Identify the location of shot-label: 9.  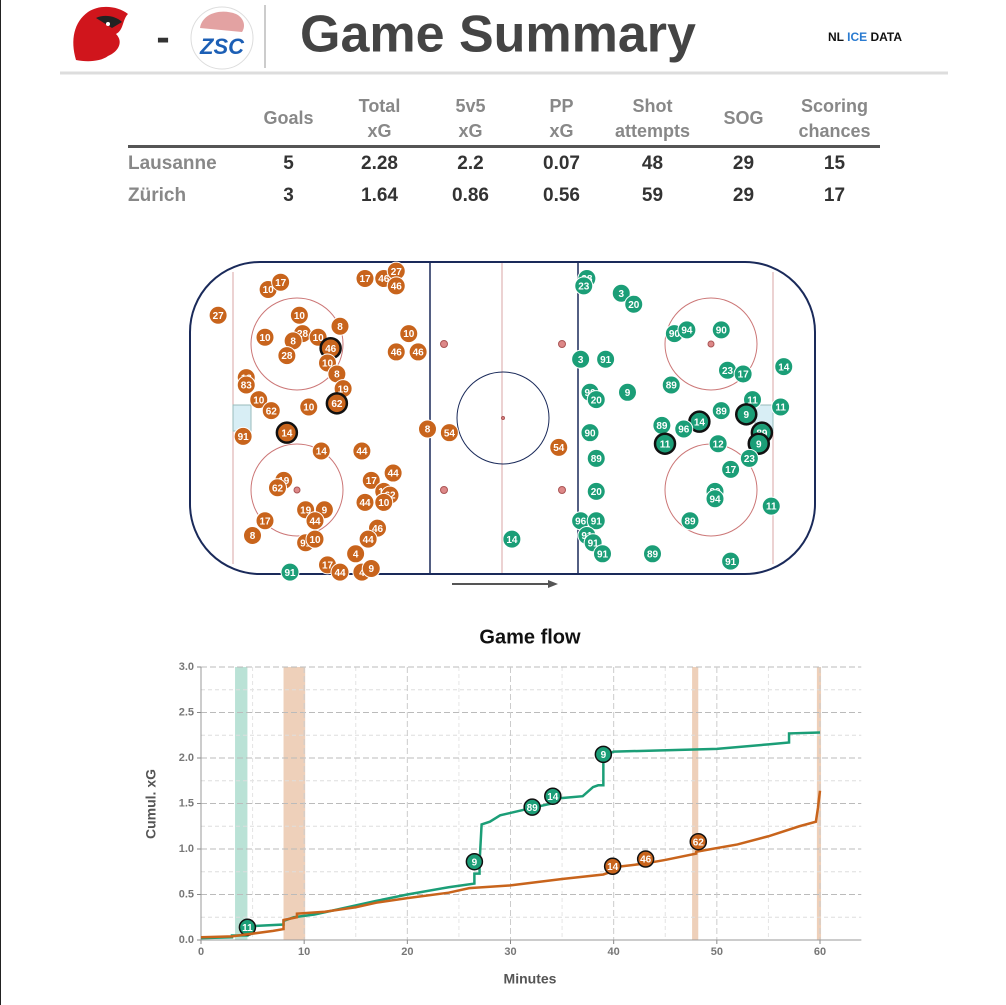
(628, 393).